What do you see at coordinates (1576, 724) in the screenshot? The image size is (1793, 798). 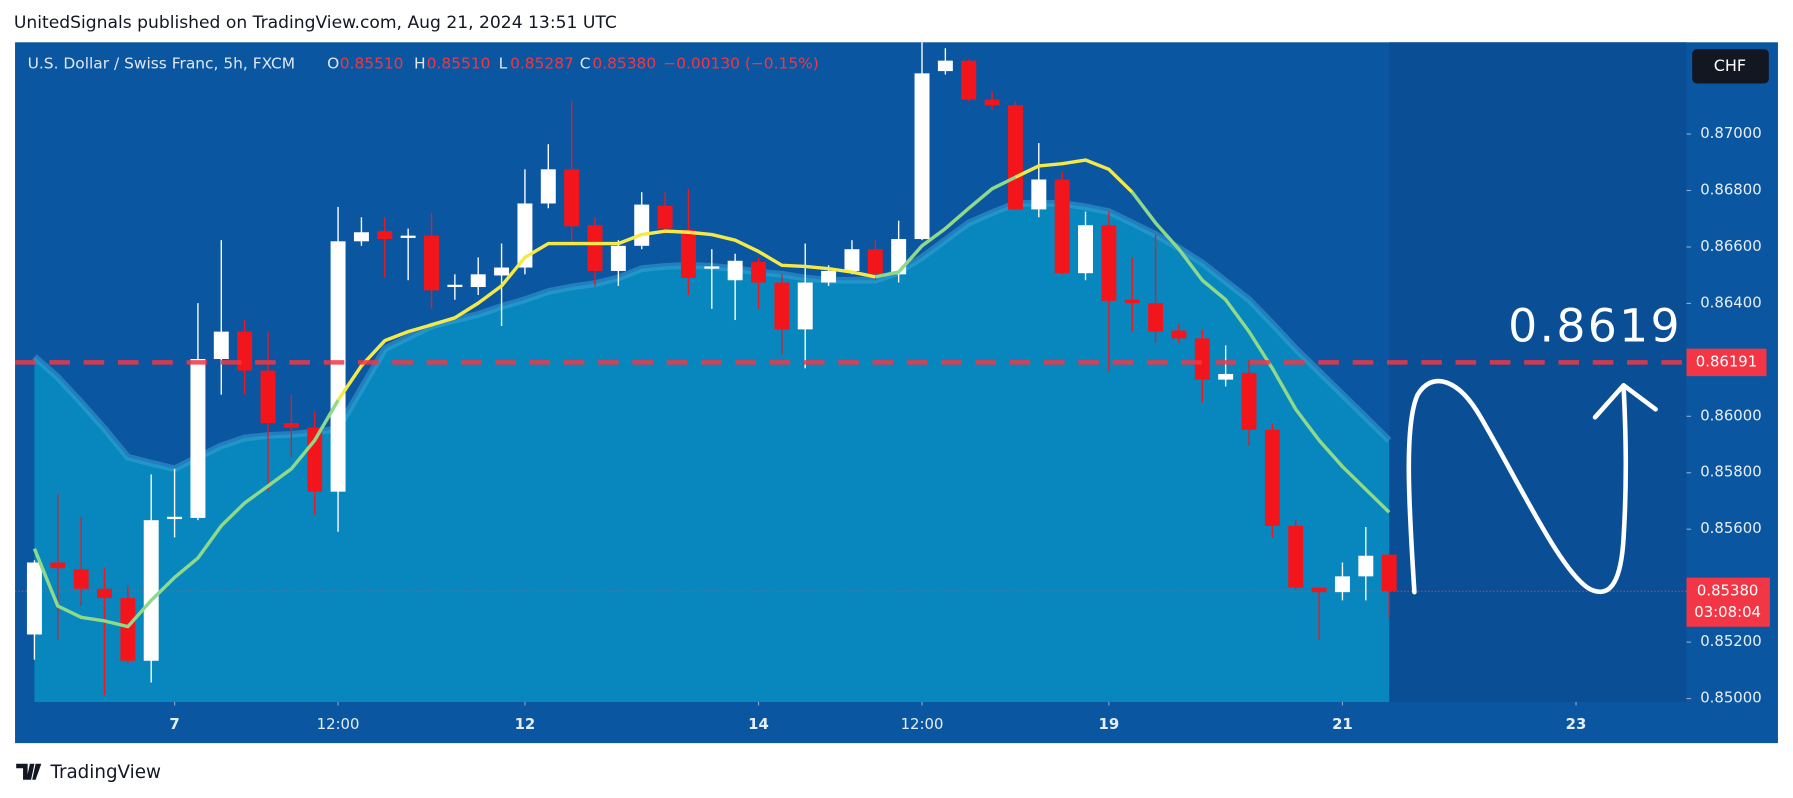 I see `x-tick-label: 23` at bounding box center [1576, 724].